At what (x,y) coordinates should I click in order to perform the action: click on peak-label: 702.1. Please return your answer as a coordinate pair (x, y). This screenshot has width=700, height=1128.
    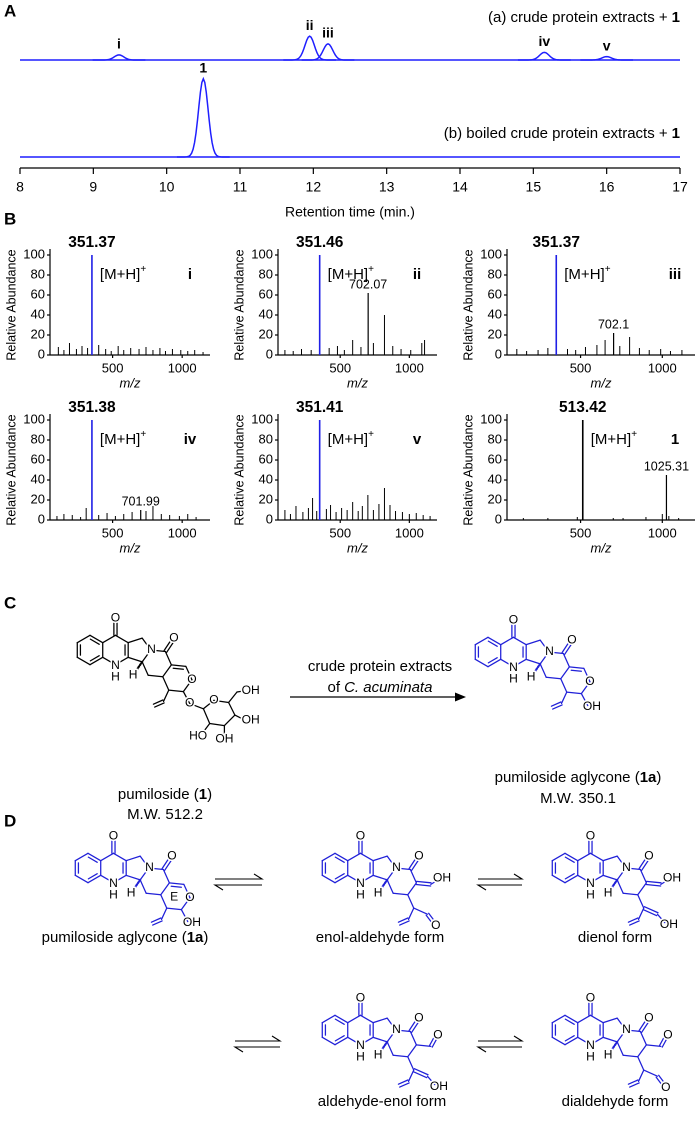
    Looking at the image, I should click on (613, 324).